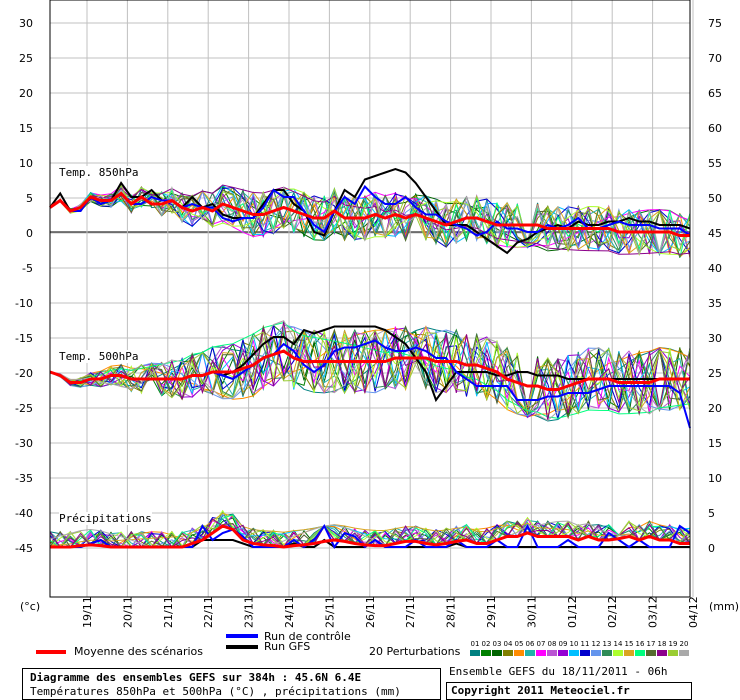 The width and height of the screenshot is (740, 700). Describe the element at coordinates (540, 690) in the screenshot. I see `copyright: Copyright 2011 Meteociel.fr` at that location.